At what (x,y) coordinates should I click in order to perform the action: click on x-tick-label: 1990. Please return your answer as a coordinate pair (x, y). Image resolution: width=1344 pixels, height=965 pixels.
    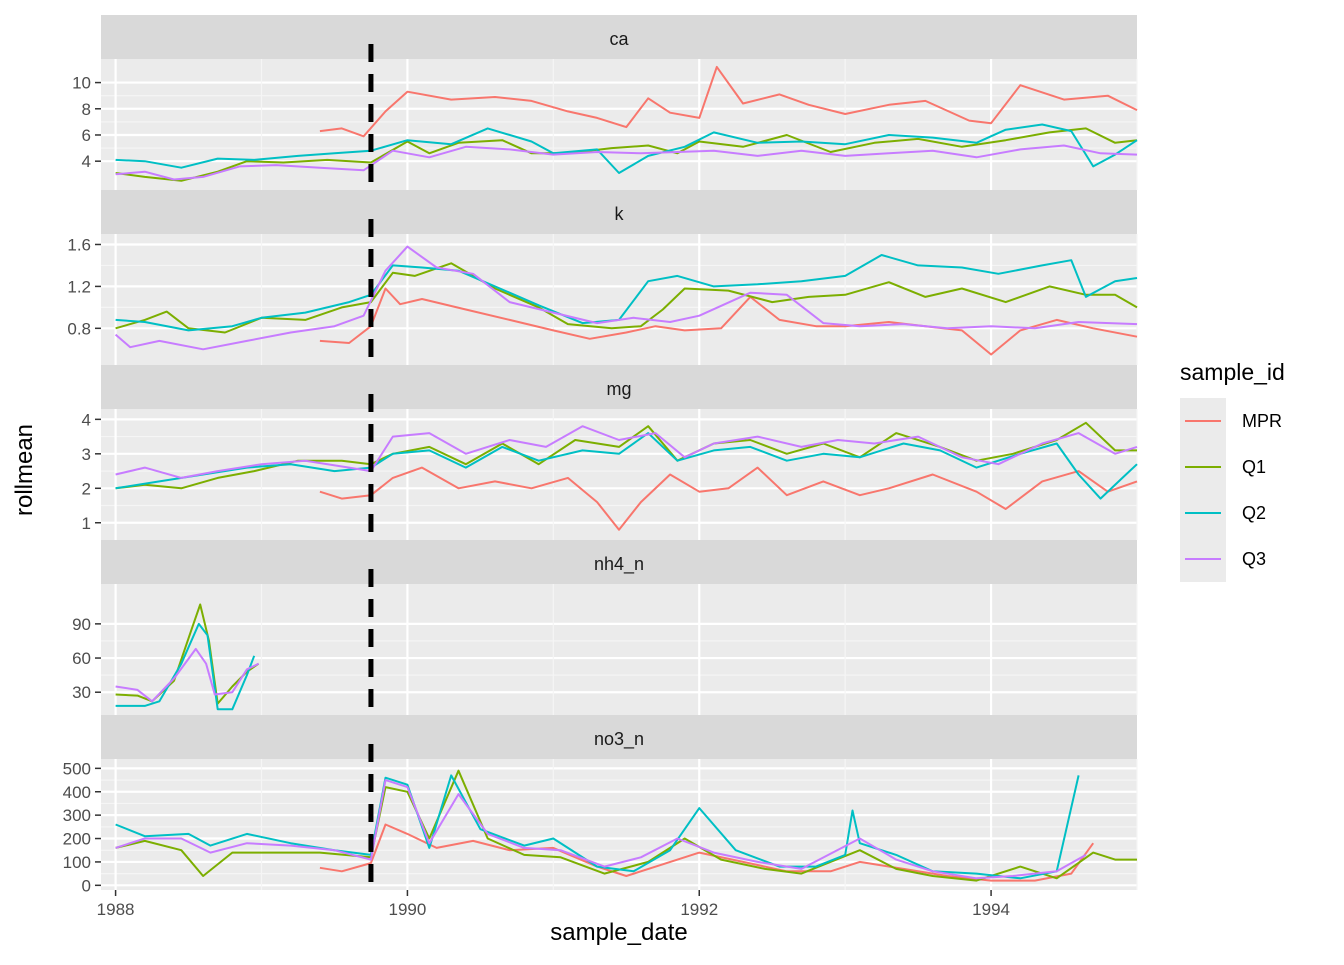
    Looking at the image, I should click on (408, 909).